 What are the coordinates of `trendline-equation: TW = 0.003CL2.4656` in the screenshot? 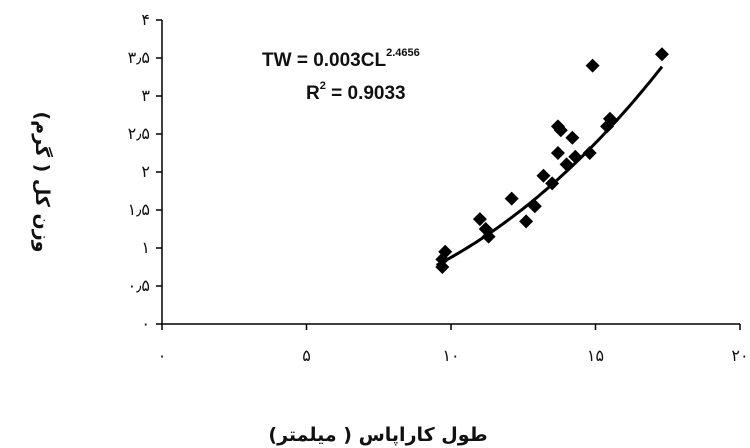 It's located at (341, 59).